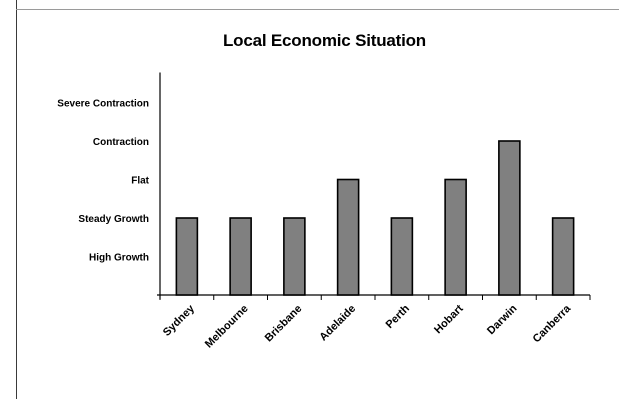  I want to click on y-tick-label: Contraction, so click(121, 142).